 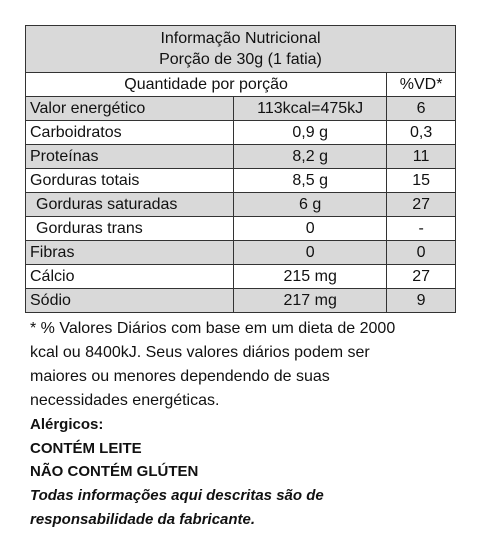 What do you see at coordinates (421, 156) in the screenshot?
I see `nutrient-vd: 11` at bounding box center [421, 156].